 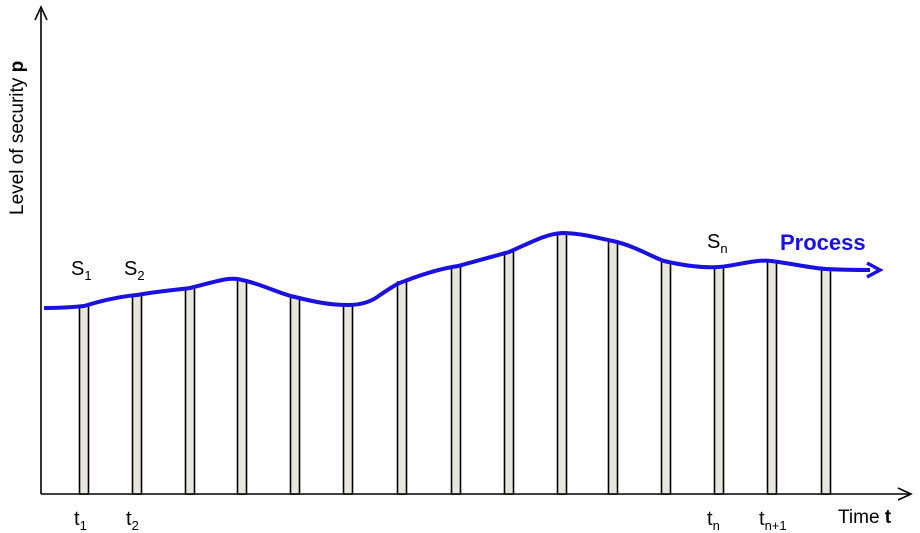 What do you see at coordinates (132, 520) in the screenshot?
I see `time-label-t2: t2` at bounding box center [132, 520].